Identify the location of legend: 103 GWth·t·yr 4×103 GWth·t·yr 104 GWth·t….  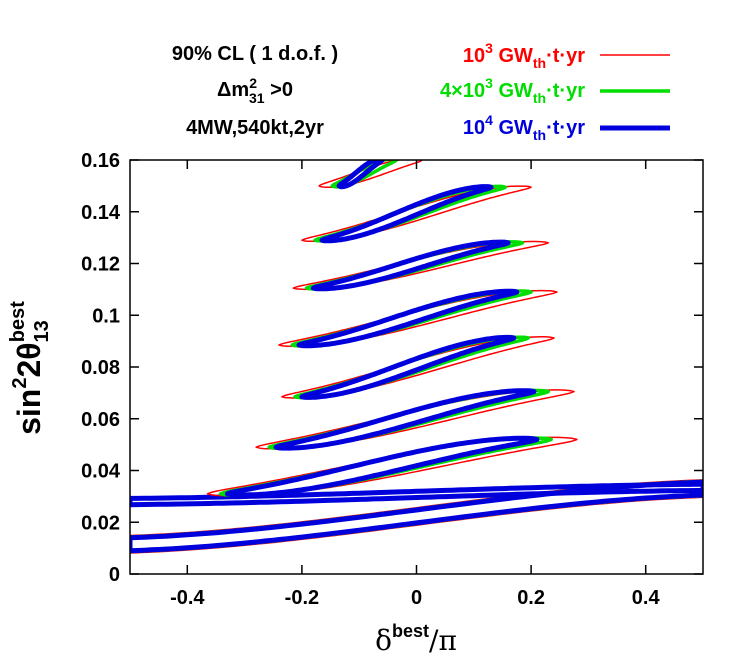
(555, 91).